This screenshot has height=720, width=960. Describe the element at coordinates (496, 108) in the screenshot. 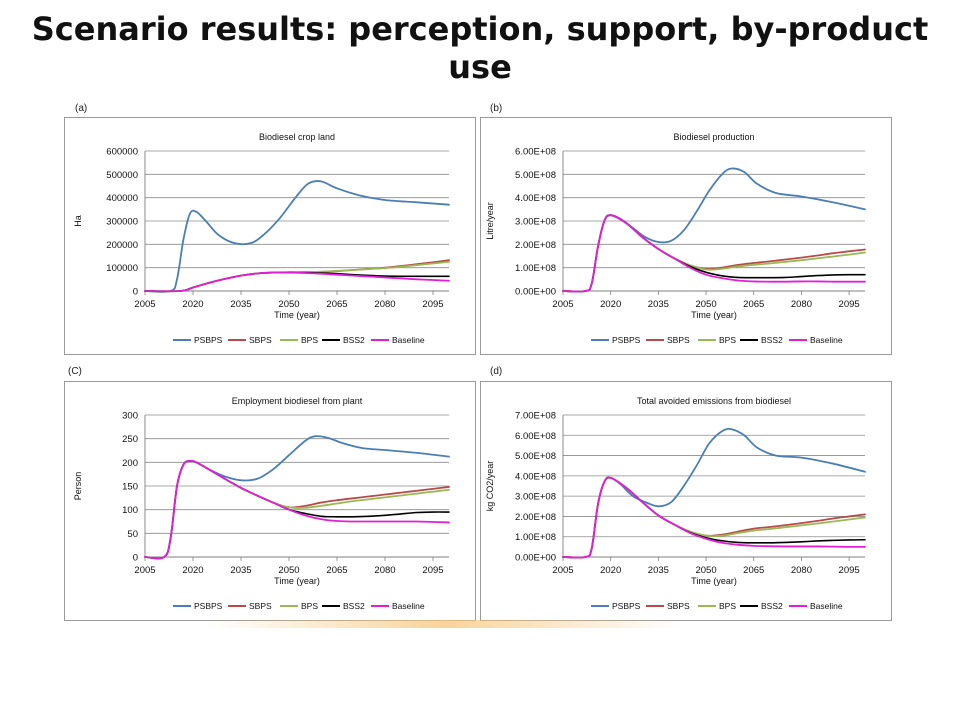

I see `panel-label-b: (b)` at that location.